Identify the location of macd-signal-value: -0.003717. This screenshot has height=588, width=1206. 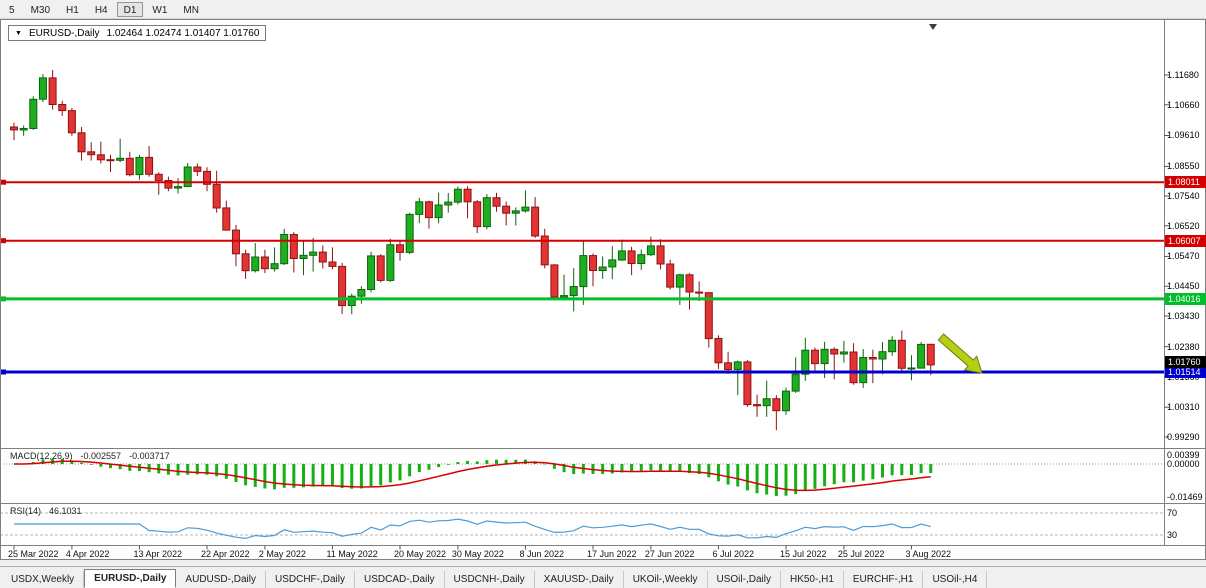
(149, 456).